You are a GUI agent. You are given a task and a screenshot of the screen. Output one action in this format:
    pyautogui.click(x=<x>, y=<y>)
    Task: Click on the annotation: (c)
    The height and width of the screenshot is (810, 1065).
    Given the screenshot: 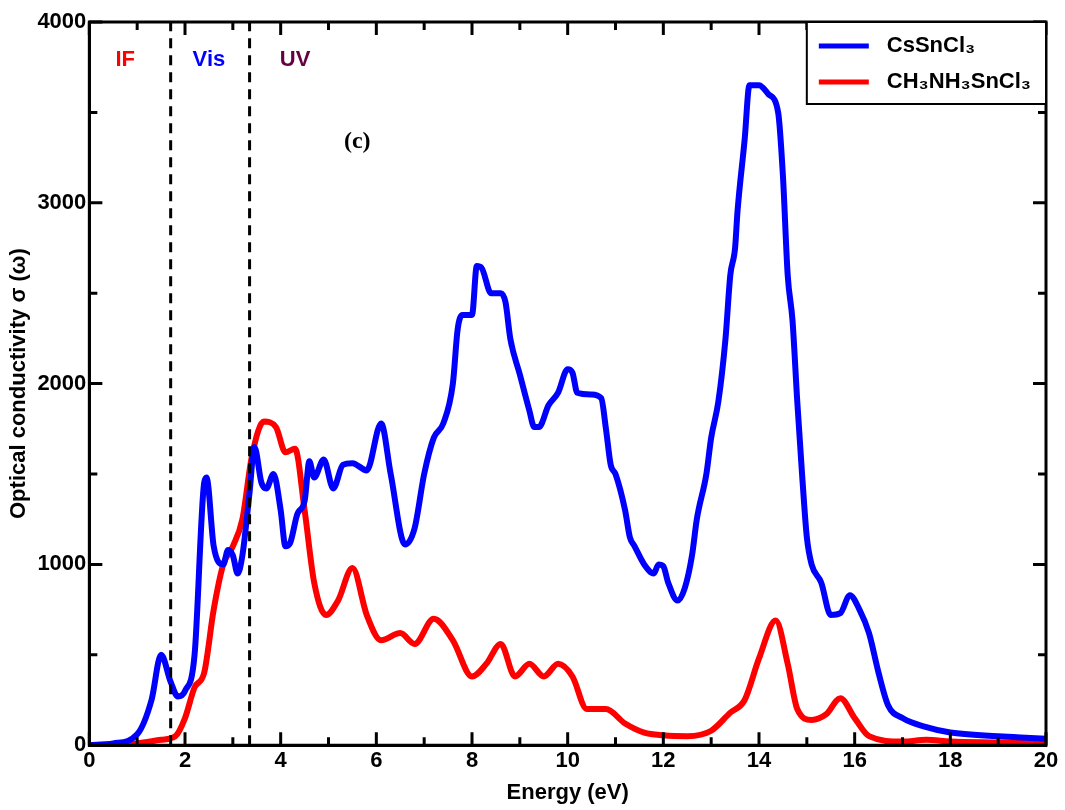 What is the action you would take?
    pyautogui.click(x=357, y=139)
    